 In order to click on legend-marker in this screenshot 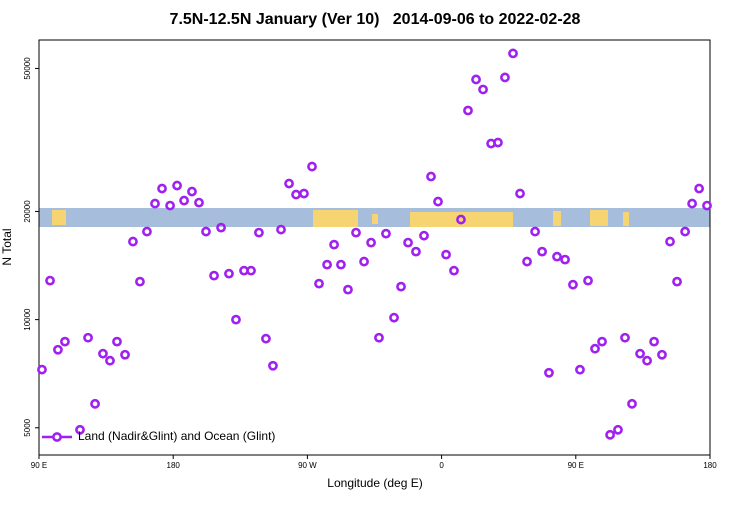, I will do `click(57, 437)`.